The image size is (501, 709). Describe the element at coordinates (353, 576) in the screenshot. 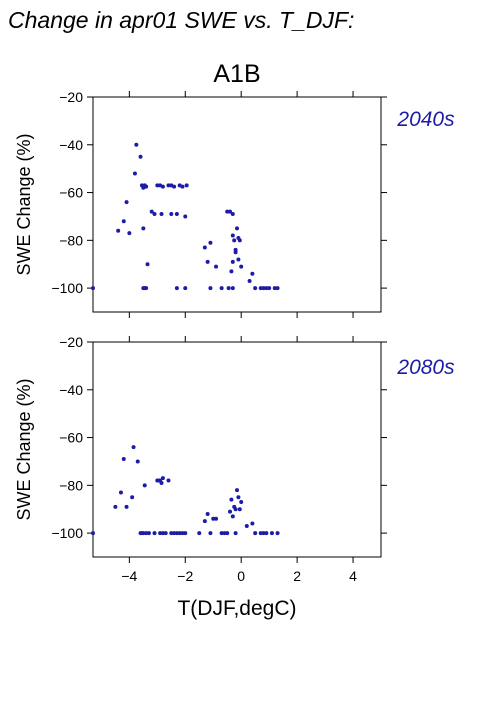

I see `x-tick-label: 4` at that location.